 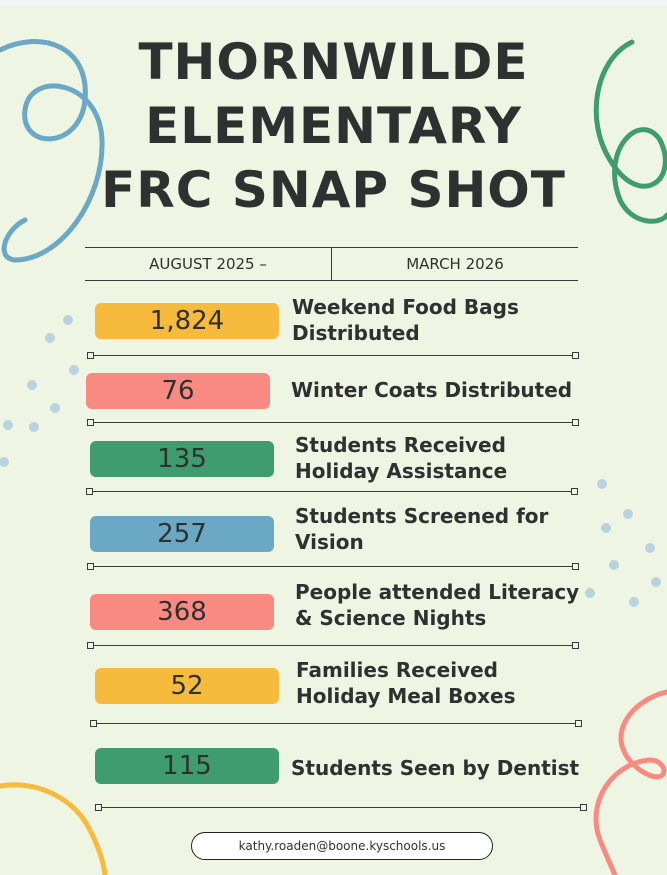 I want to click on contact-email: kathy.roaden@boone.kyschools.us, so click(x=342, y=846).